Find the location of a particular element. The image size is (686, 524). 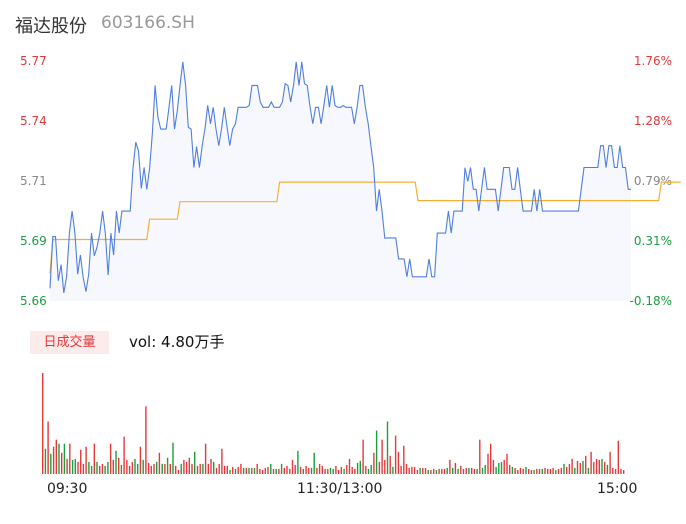

pct-label-right: 0.79% is located at coordinates (652, 181).